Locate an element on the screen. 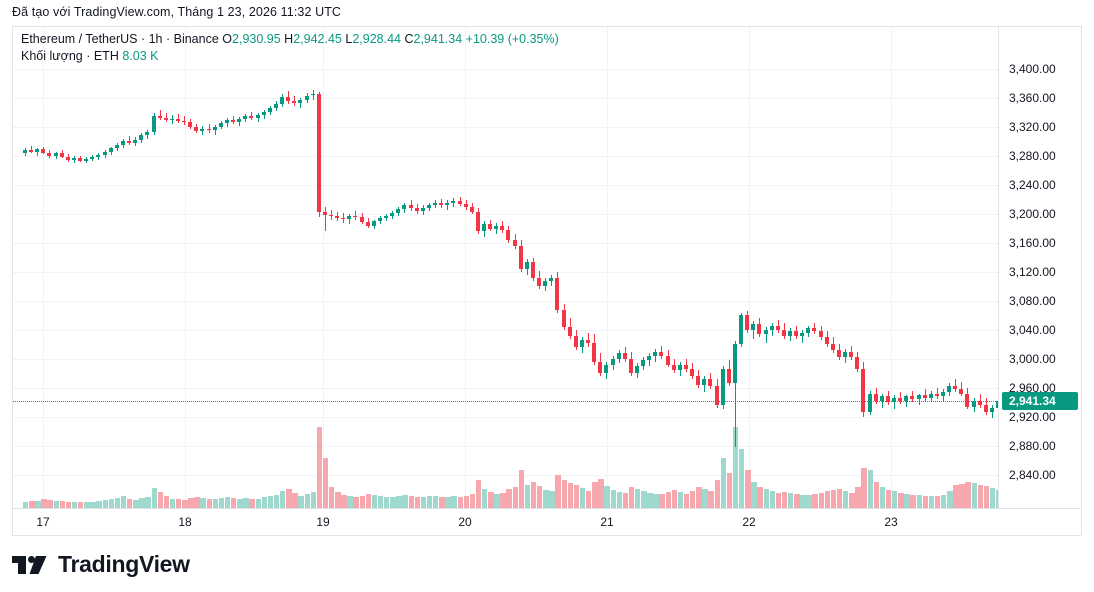 Image resolution: width=1094 pixels, height=592 pixels. time-axis-label: 19 is located at coordinates (323, 522).